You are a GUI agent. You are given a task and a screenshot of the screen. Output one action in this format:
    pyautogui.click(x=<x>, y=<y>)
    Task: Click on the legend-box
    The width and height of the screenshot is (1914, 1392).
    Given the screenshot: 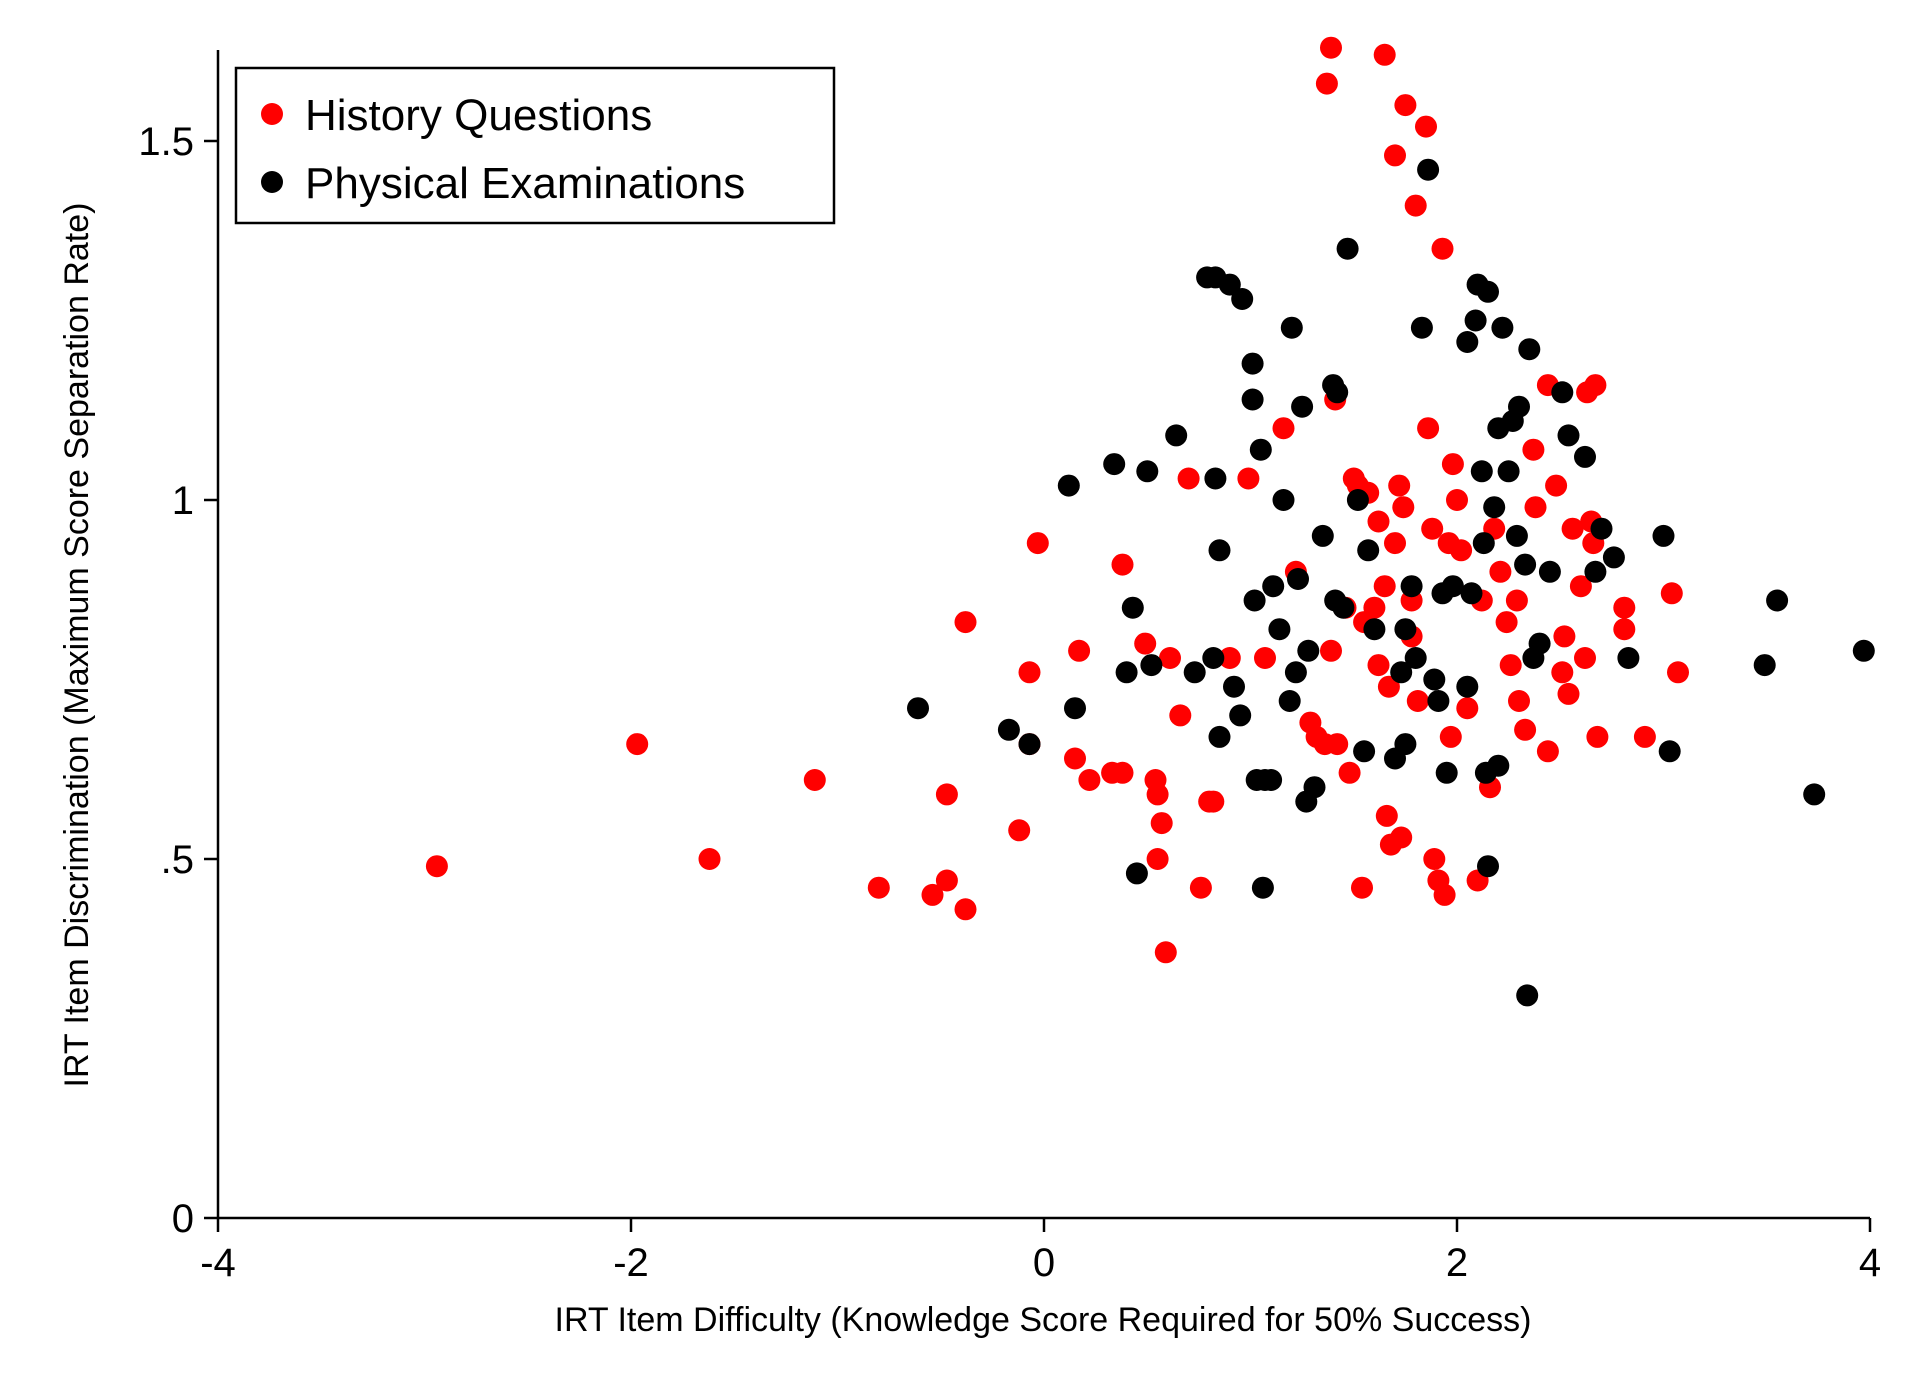 What is the action you would take?
    pyautogui.click(x=535, y=145)
    